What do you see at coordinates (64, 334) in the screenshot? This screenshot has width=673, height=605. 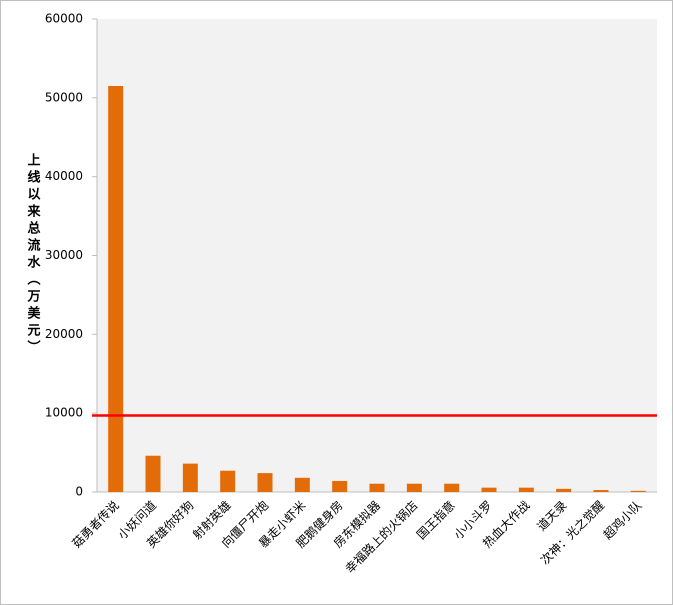 I see `y-tick-label: 20000` at bounding box center [64, 334].